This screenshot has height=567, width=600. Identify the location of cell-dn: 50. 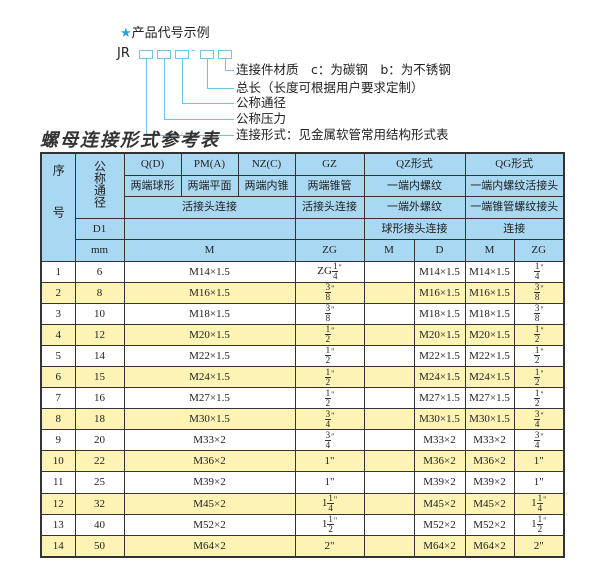
(99, 546).